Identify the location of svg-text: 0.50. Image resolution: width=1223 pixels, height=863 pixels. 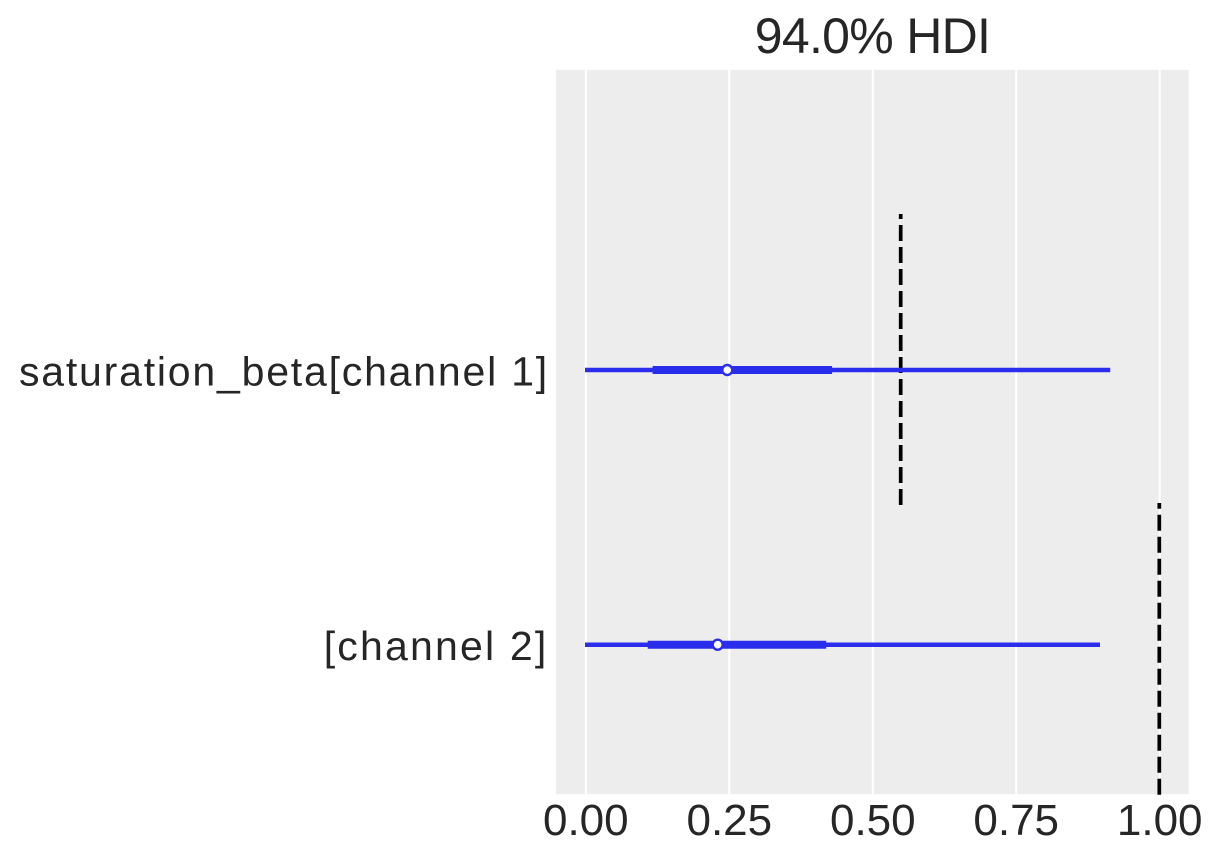
(873, 820).